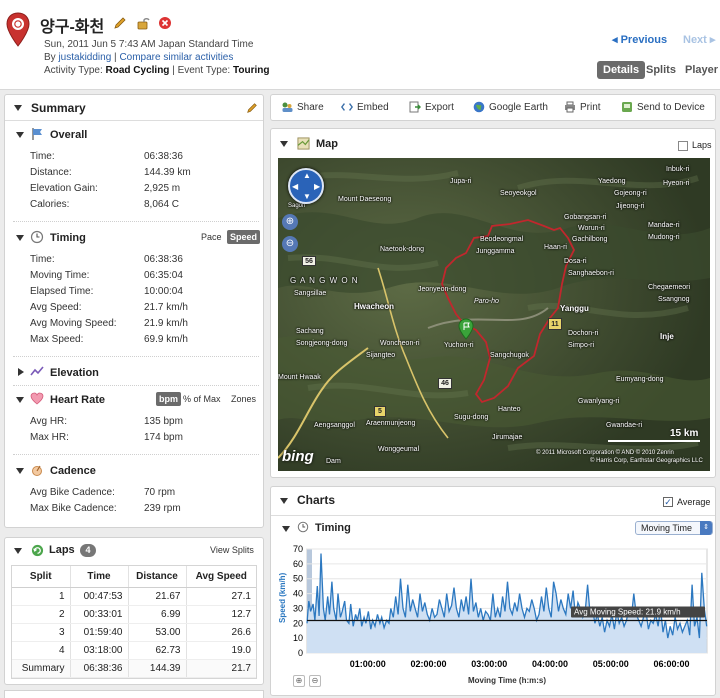 This screenshot has width=720, height=698. What do you see at coordinates (402, 249) in the screenshot?
I see `map-place-label: Naetook-dong` at bounding box center [402, 249].